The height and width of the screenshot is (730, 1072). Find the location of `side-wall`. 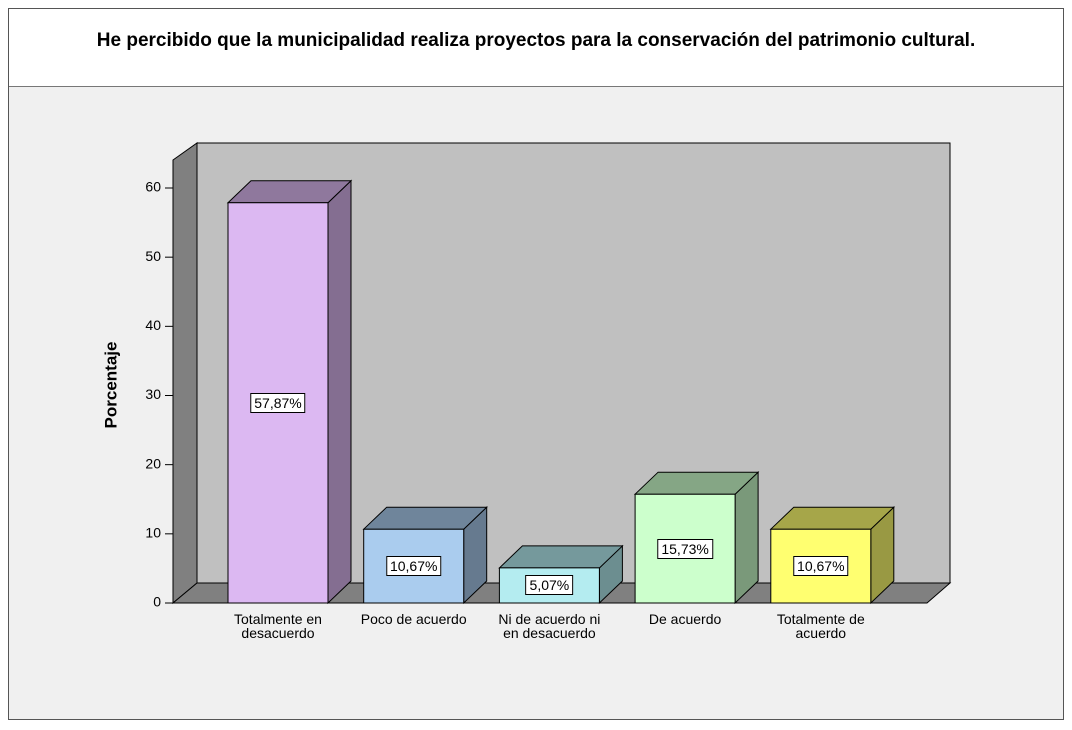

side-wall is located at coordinates (185, 373).